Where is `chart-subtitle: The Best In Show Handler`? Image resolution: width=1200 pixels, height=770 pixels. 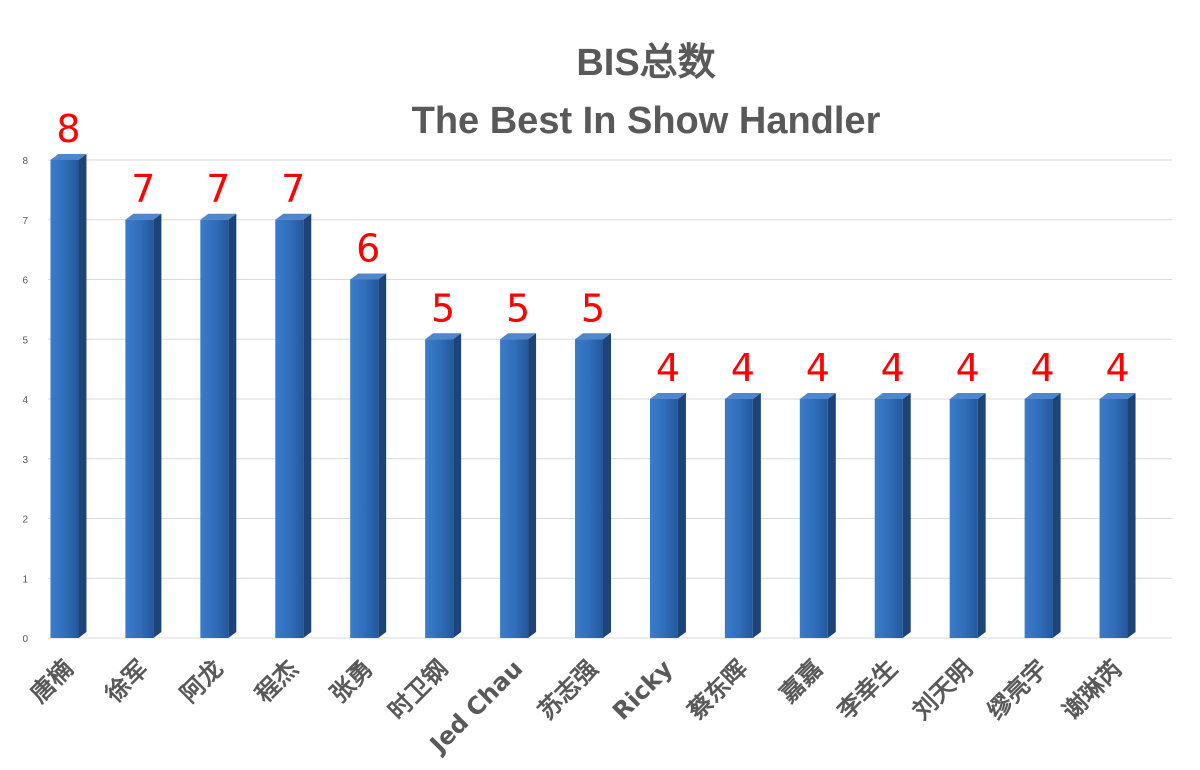
chart-subtitle: The Best In Show Handler is located at coordinates (646, 121).